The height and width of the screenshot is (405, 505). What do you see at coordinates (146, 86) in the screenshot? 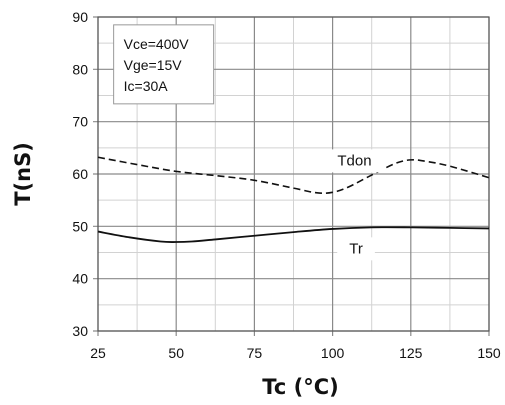
I see `condition-text: Ic=30A` at bounding box center [146, 86].